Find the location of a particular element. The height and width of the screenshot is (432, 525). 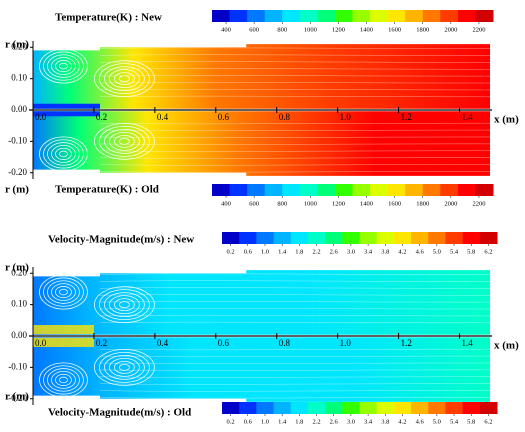

colorbar-tick-label: 5.4 is located at coordinates (454, 421).